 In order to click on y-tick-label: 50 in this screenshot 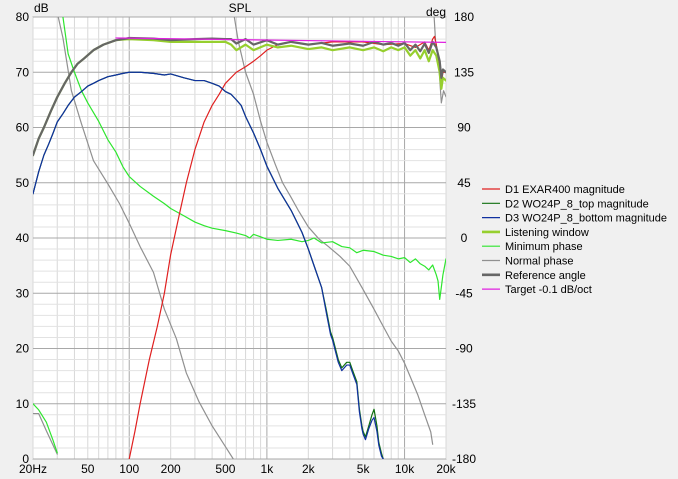, I will do `click(23, 183)`.